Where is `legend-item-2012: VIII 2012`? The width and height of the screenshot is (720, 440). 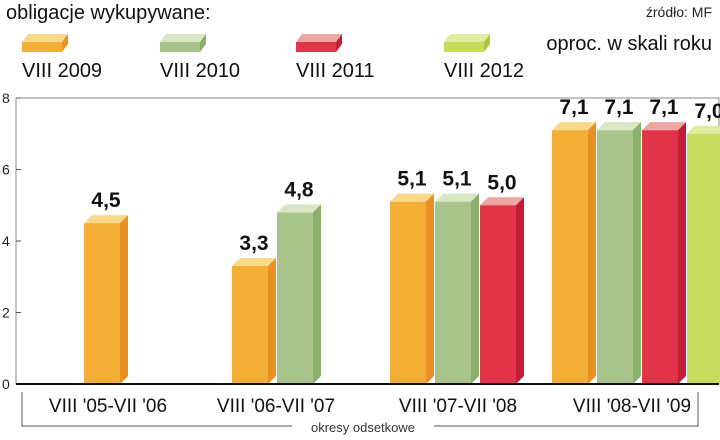
legend-item-2012: VIII 2012 is located at coordinates (514, 60).